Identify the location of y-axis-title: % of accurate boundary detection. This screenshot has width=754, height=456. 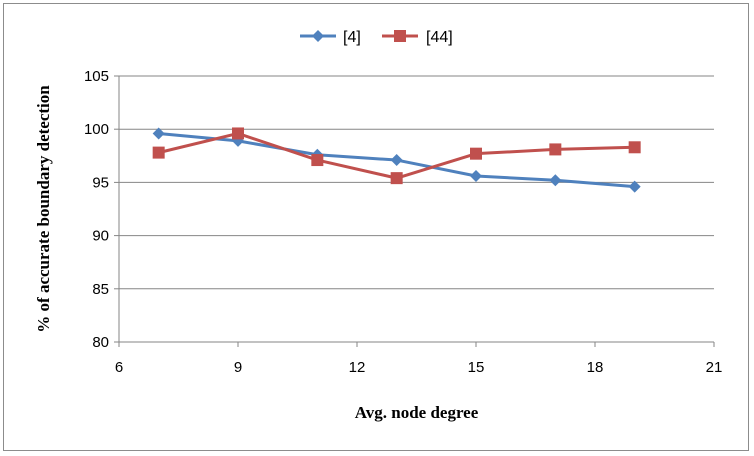
(43, 209).